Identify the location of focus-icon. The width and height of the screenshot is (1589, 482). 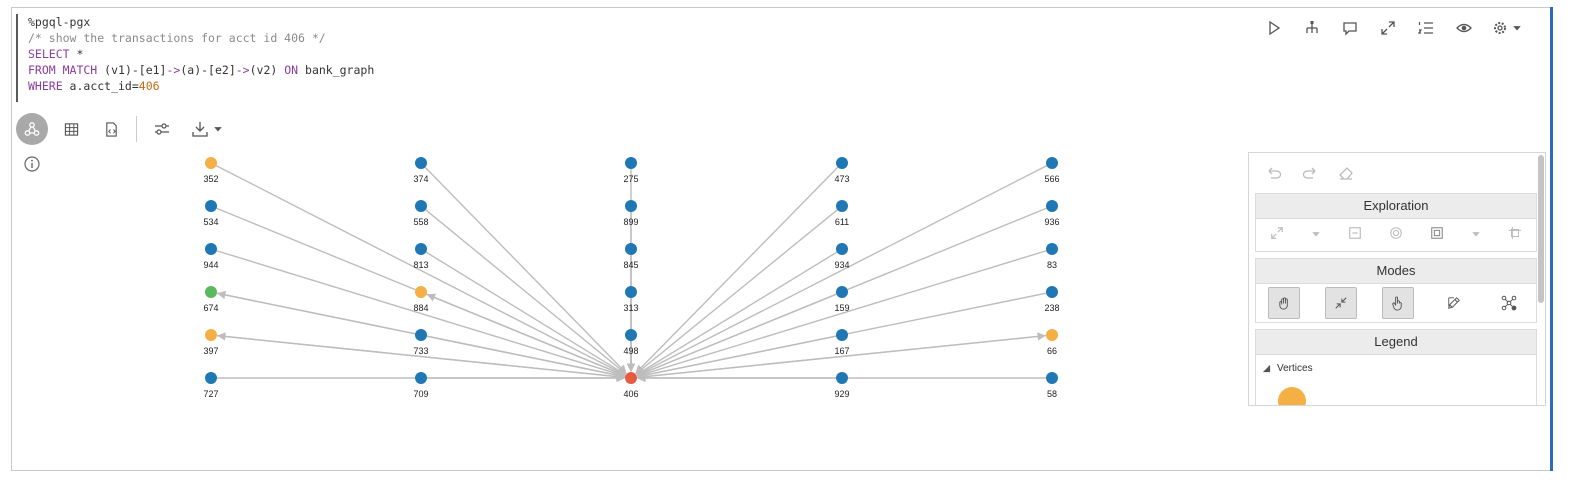
(1396, 235).